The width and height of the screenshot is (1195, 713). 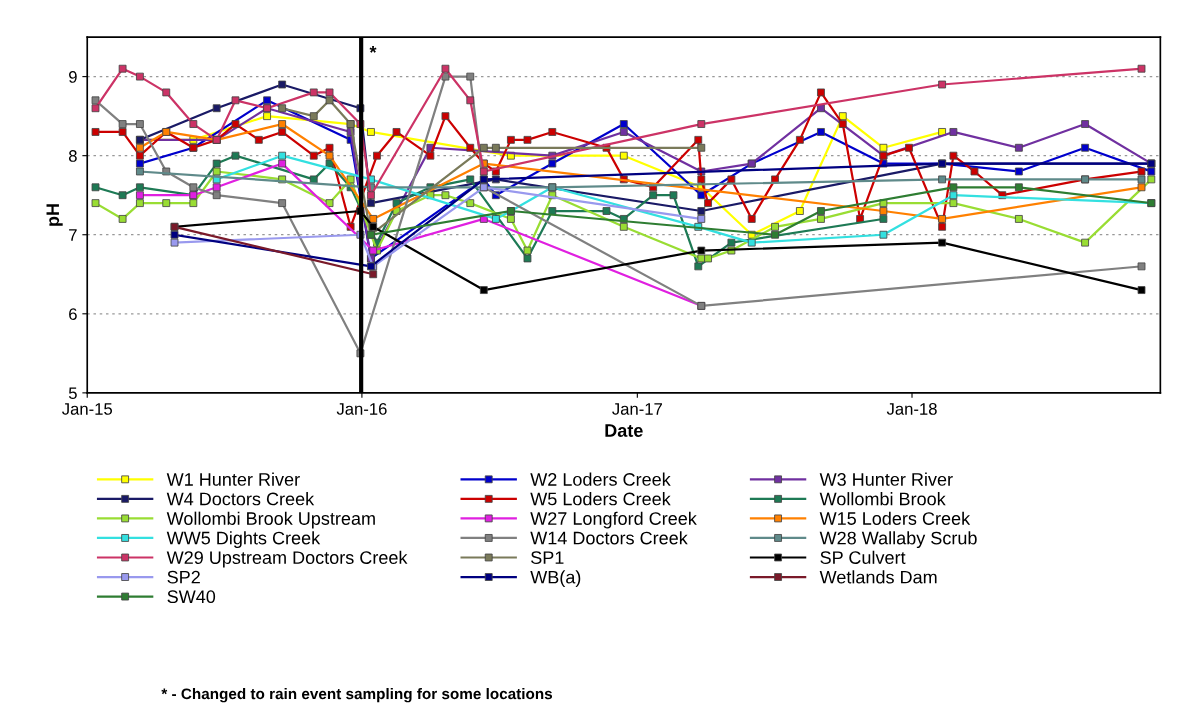 I want to click on legend-label: W14 Doctors Creek, so click(x=609, y=538).